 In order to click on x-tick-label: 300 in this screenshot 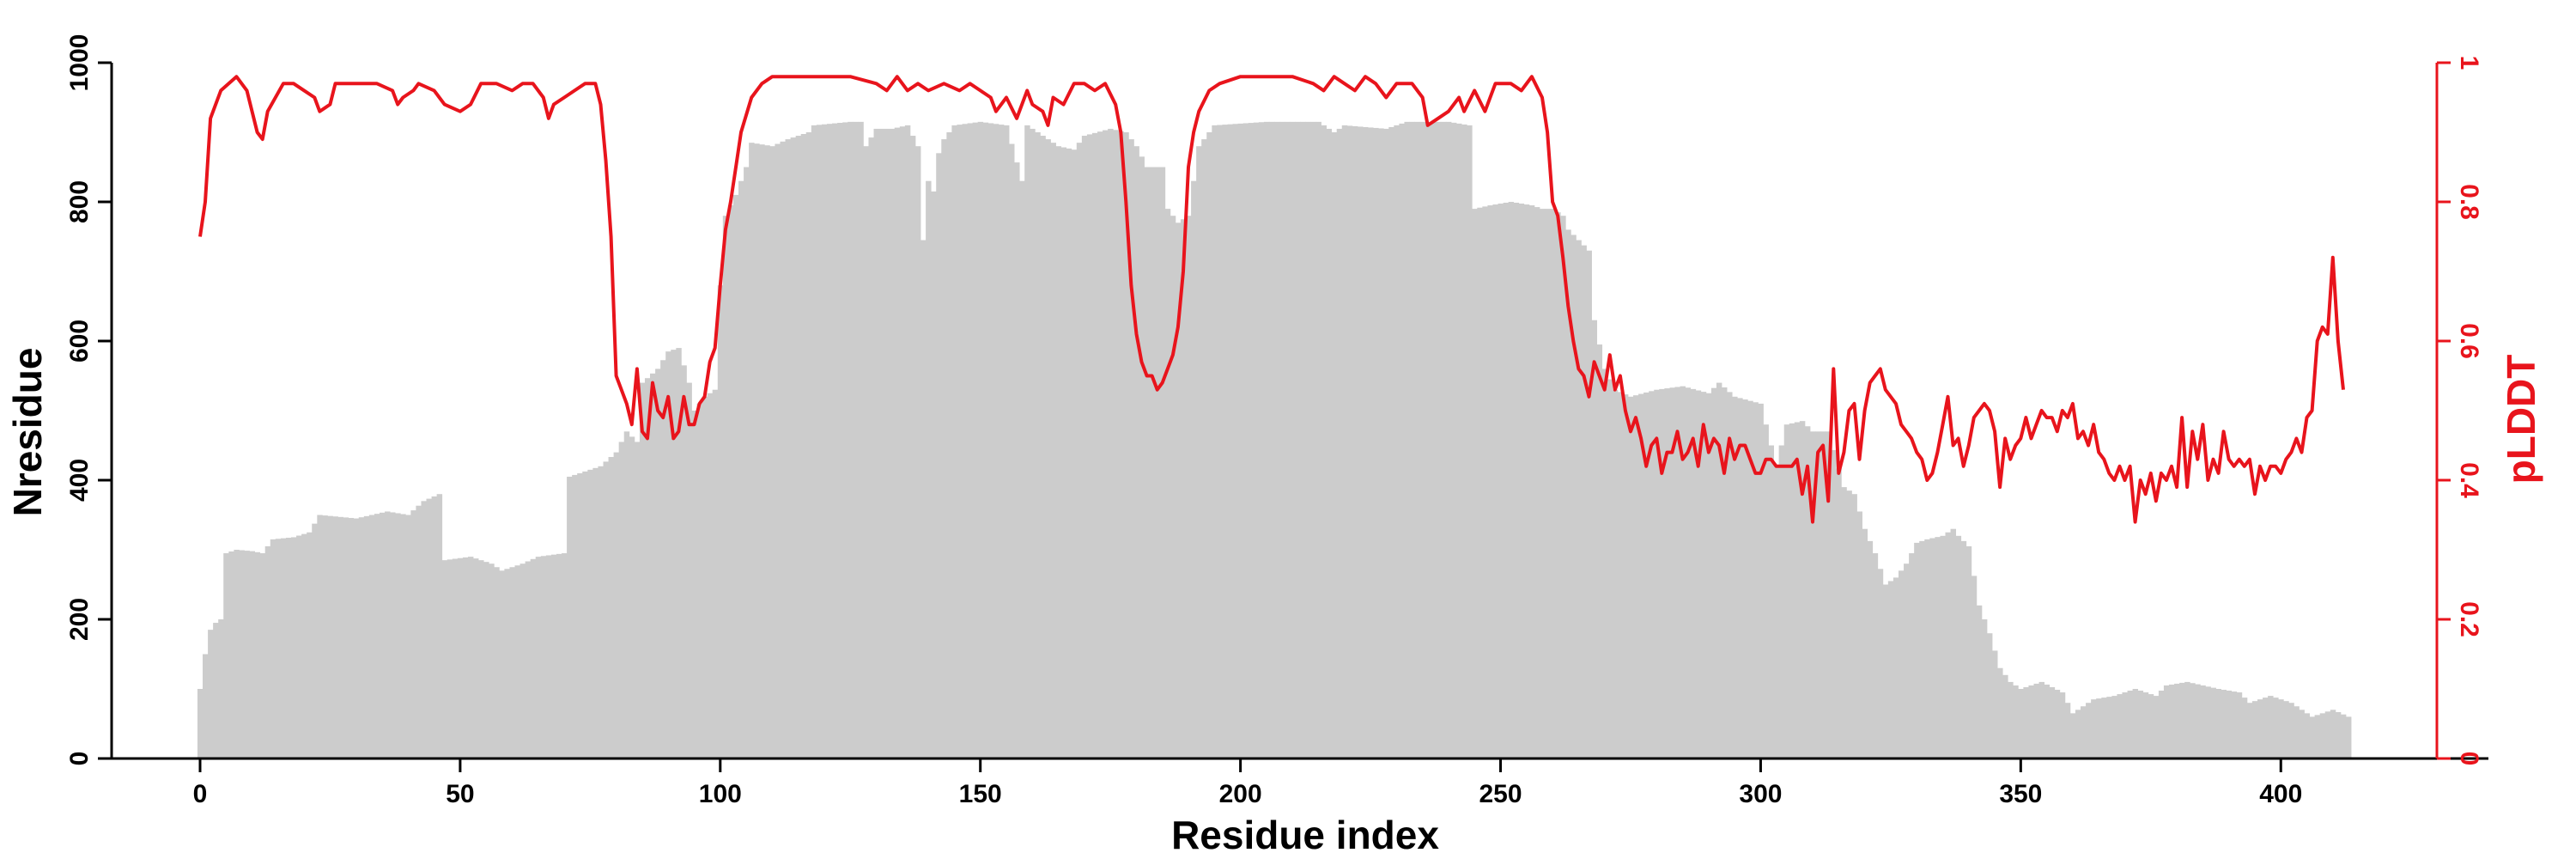, I will do `click(1761, 794)`.